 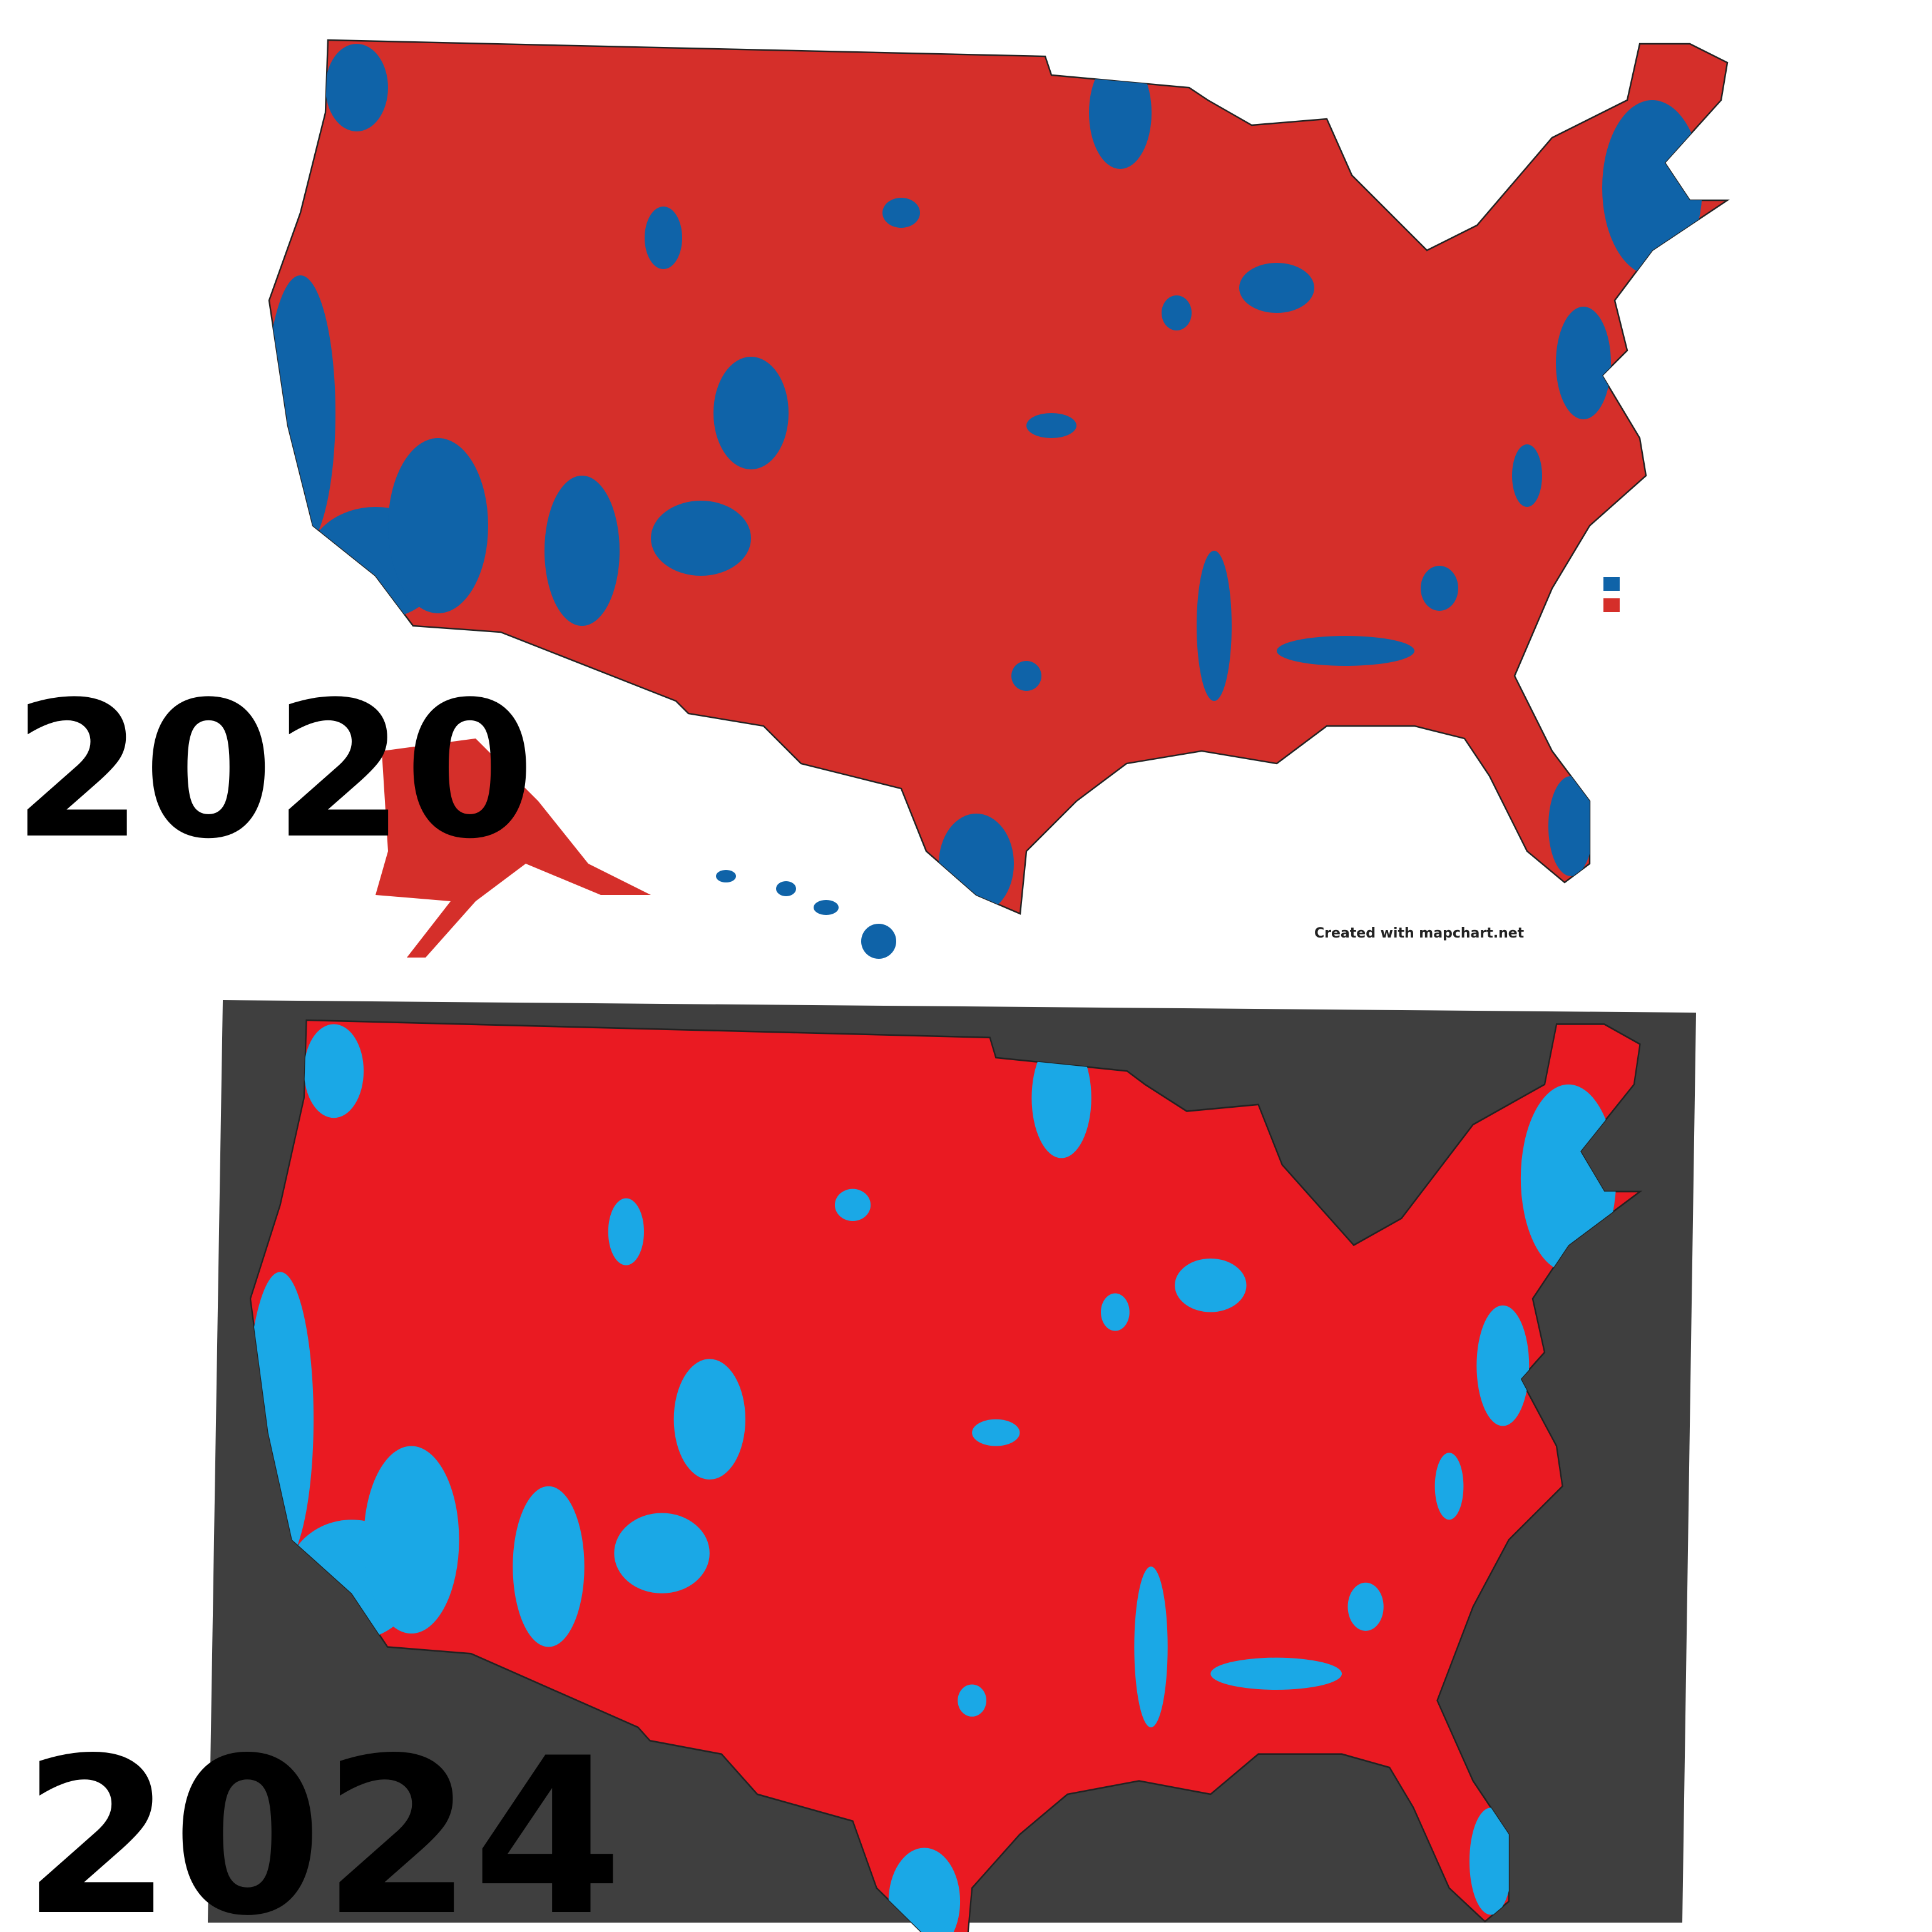 I want to click on year-label: 2024, so click(x=322, y=1822).